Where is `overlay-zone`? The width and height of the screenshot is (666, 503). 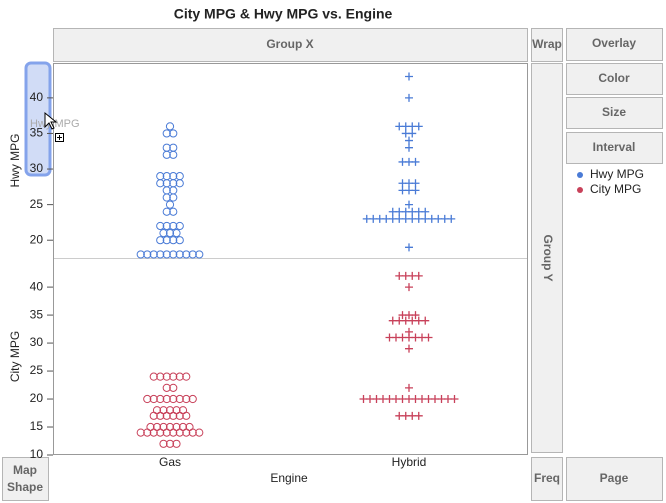
overlay-zone is located at coordinates (614, 44).